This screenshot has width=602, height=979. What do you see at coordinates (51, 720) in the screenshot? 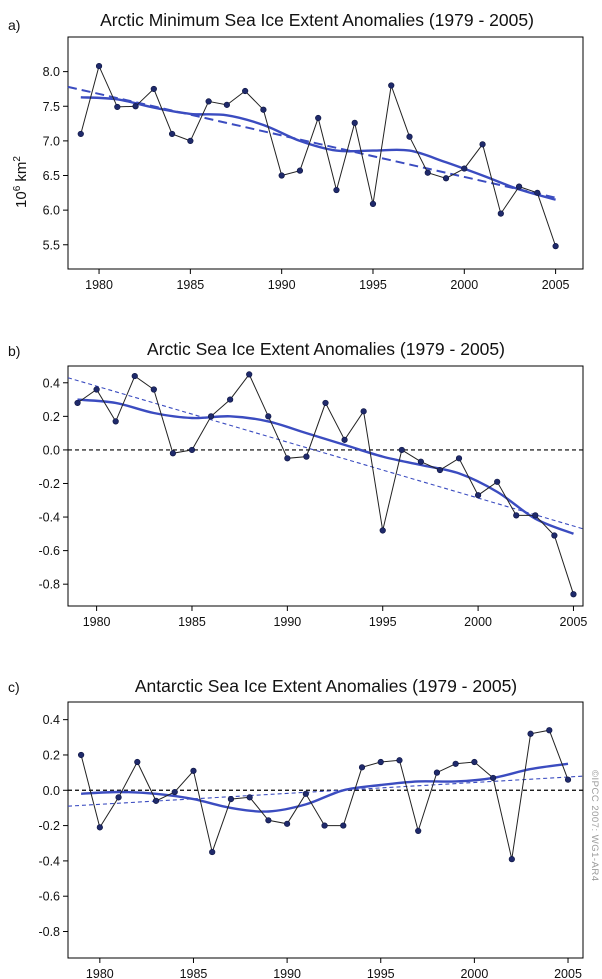
I see `y-tick-label: 0.4` at bounding box center [51, 720].